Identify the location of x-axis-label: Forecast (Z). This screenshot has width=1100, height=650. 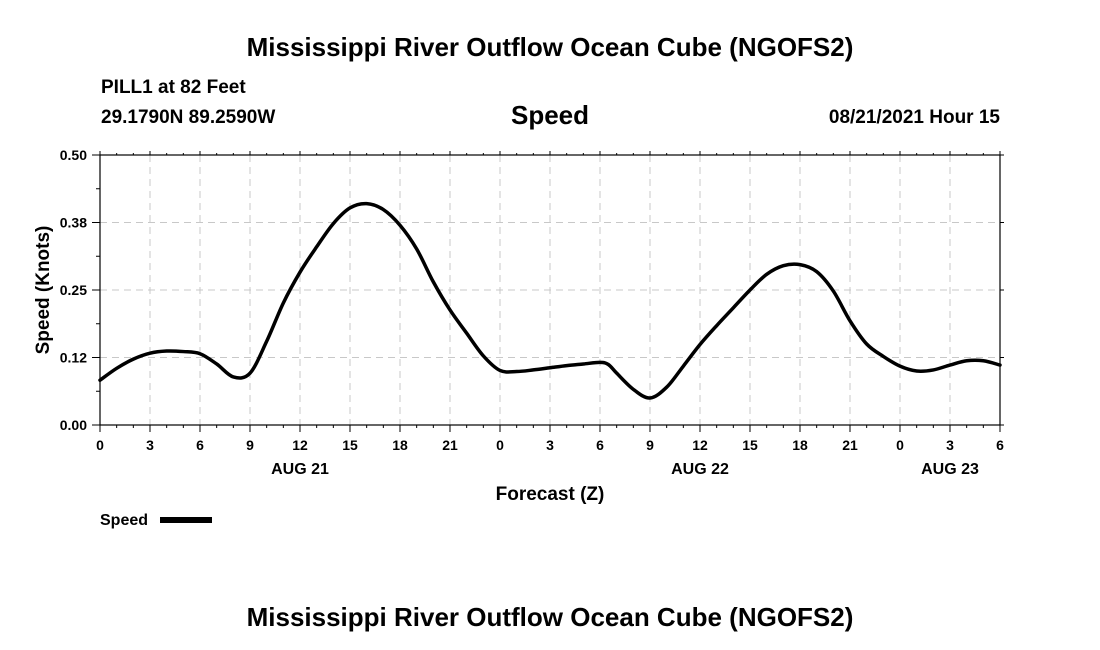
(550, 494).